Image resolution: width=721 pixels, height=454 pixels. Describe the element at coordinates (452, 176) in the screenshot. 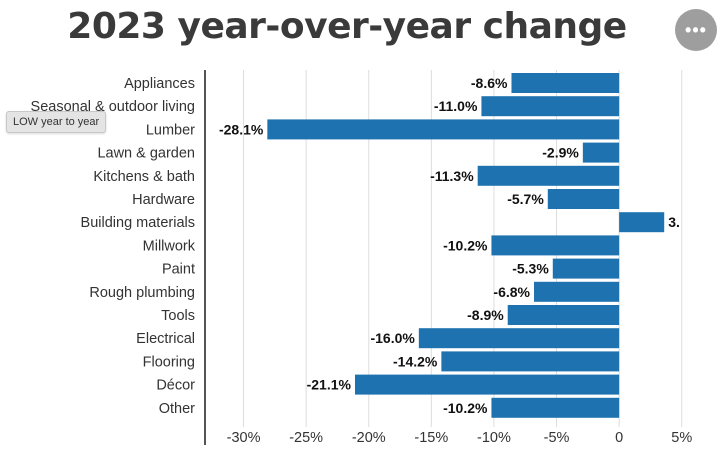

I see `data-label: -11.3%` at that location.